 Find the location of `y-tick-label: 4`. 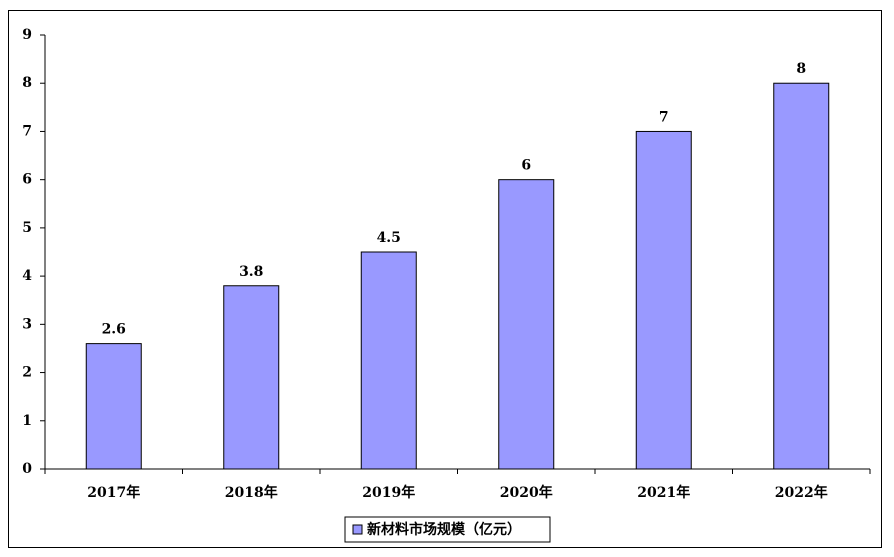

y-tick-label: 4 is located at coordinates (27, 276).